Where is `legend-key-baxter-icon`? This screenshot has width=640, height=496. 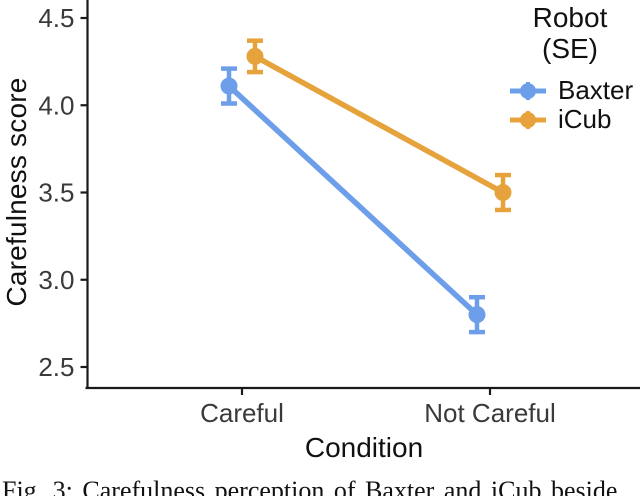 legend-key-baxter-icon is located at coordinates (528, 90).